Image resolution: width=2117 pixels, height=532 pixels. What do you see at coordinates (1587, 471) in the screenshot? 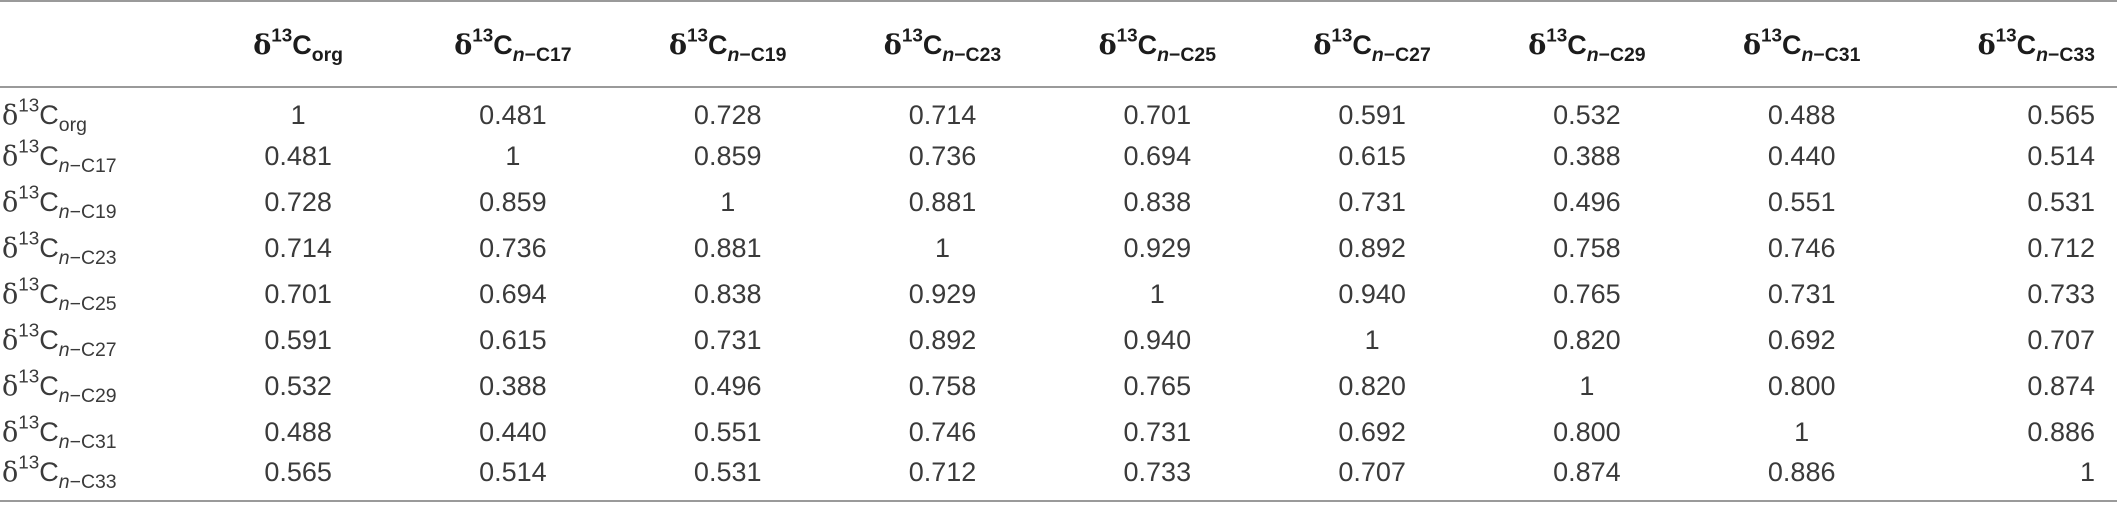
I see `table-cell: 0.874` at bounding box center [1587, 471].